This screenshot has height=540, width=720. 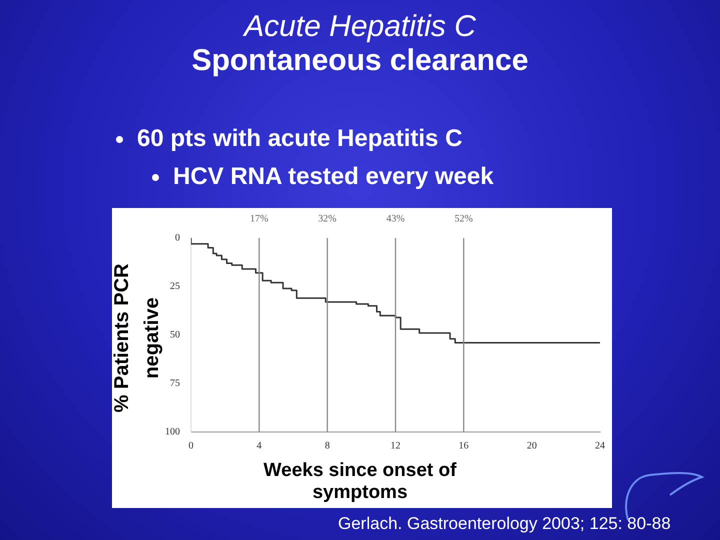 What do you see at coordinates (327, 446) in the screenshot?
I see `x-tick-label: 8` at bounding box center [327, 446].